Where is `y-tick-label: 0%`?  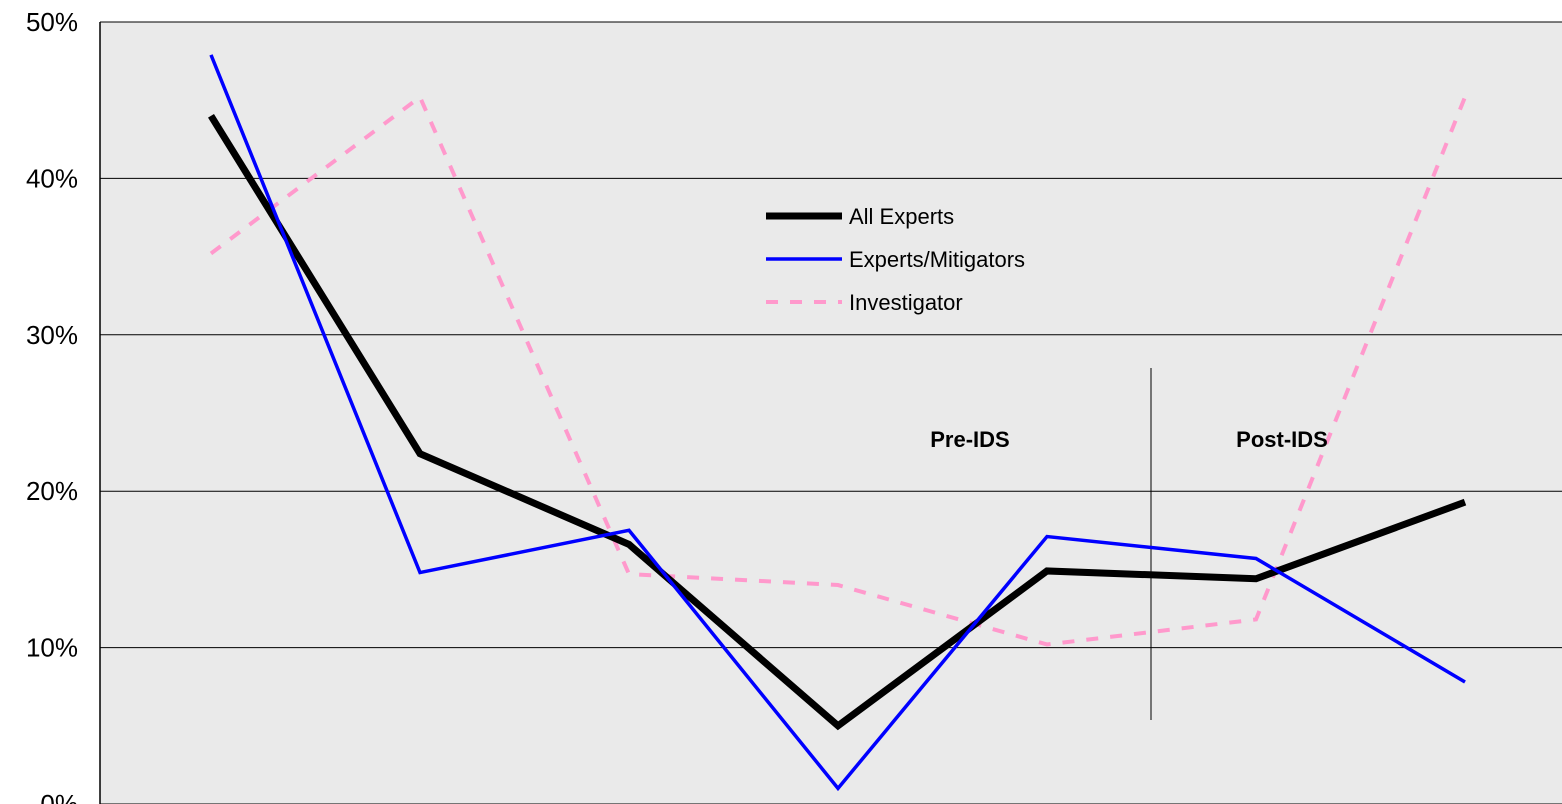 y-tick-label: 0% is located at coordinates (59, 796).